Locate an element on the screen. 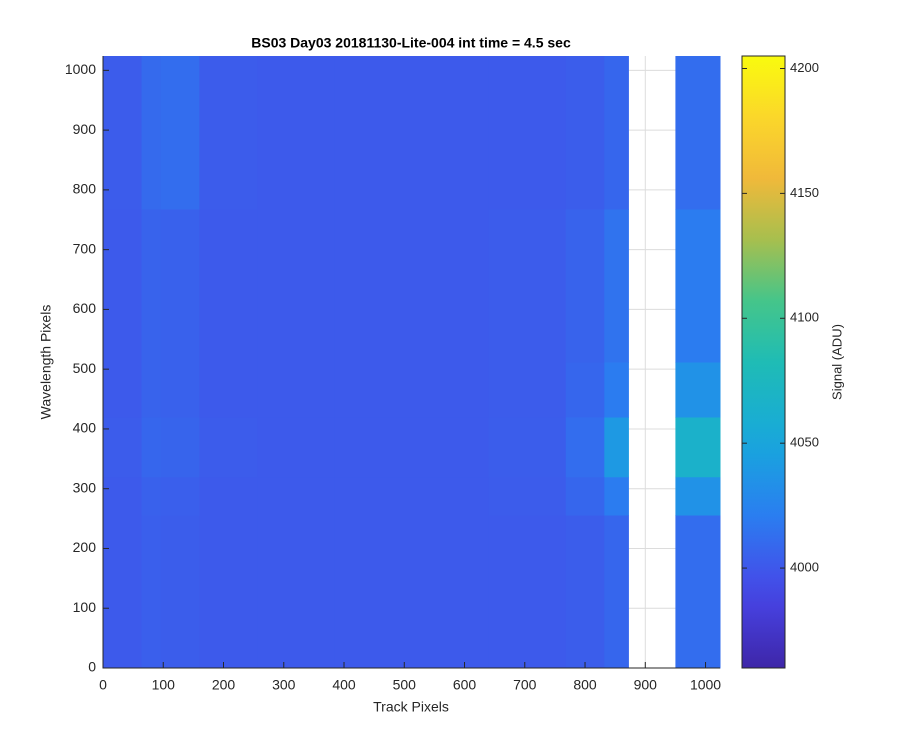 The width and height of the screenshot is (900, 750). colorbar-tick-label: 4200 is located at coordinates (804, 67).